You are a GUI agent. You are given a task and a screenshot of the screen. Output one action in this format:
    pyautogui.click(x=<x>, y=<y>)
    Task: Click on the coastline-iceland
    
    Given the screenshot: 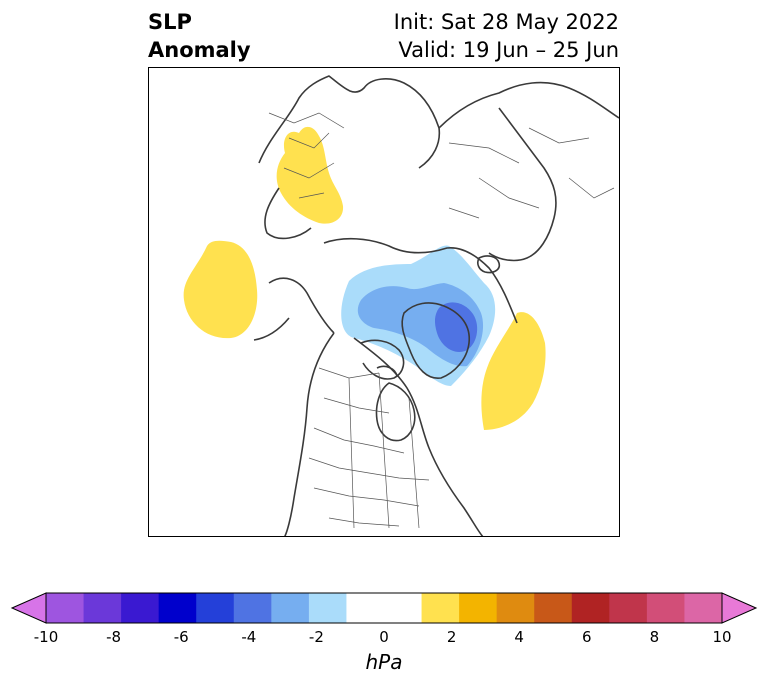 What is the action you would take?
    pyautogui.click(x=489, y=264)
    